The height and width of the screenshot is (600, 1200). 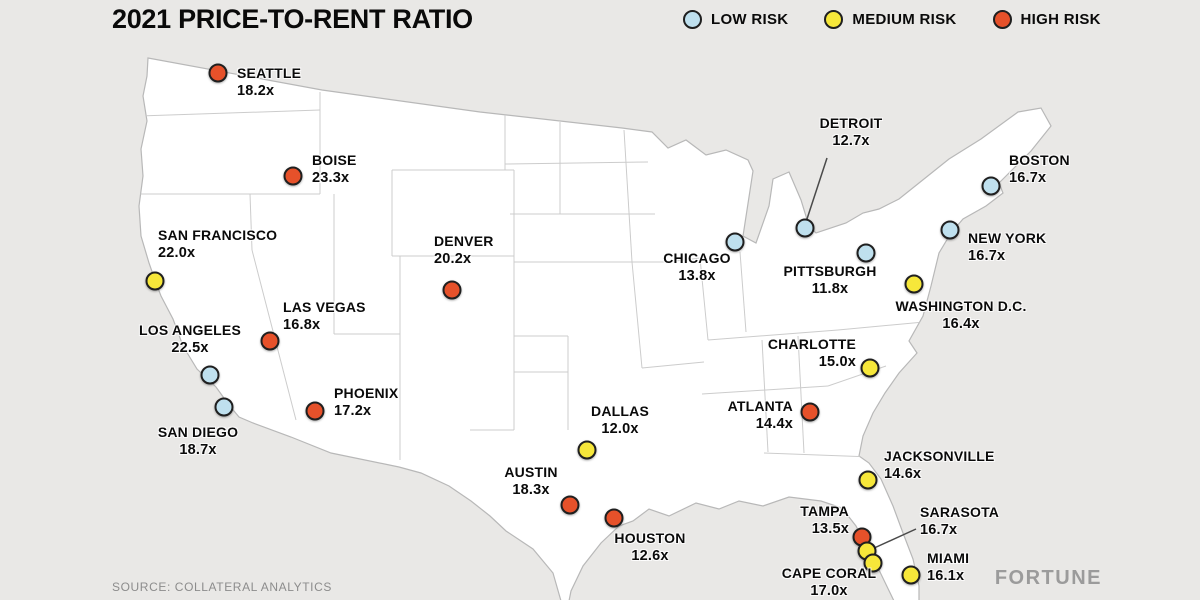 What do you see at coordinates (1039, 169) in the screenshot?
I see `city-label-boston: BOSTON 16.7x` at bounding box center [1039, 169].